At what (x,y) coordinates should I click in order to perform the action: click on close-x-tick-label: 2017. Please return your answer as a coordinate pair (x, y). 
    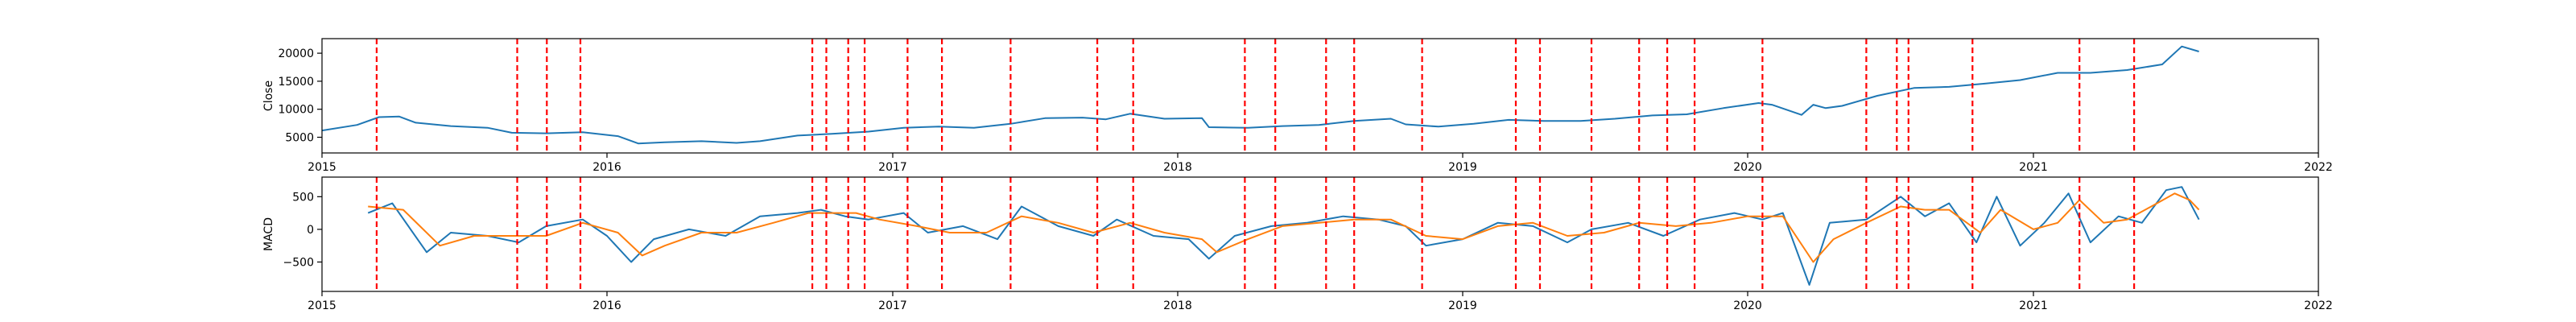
    Looking at the image, I should click on (892, 167).